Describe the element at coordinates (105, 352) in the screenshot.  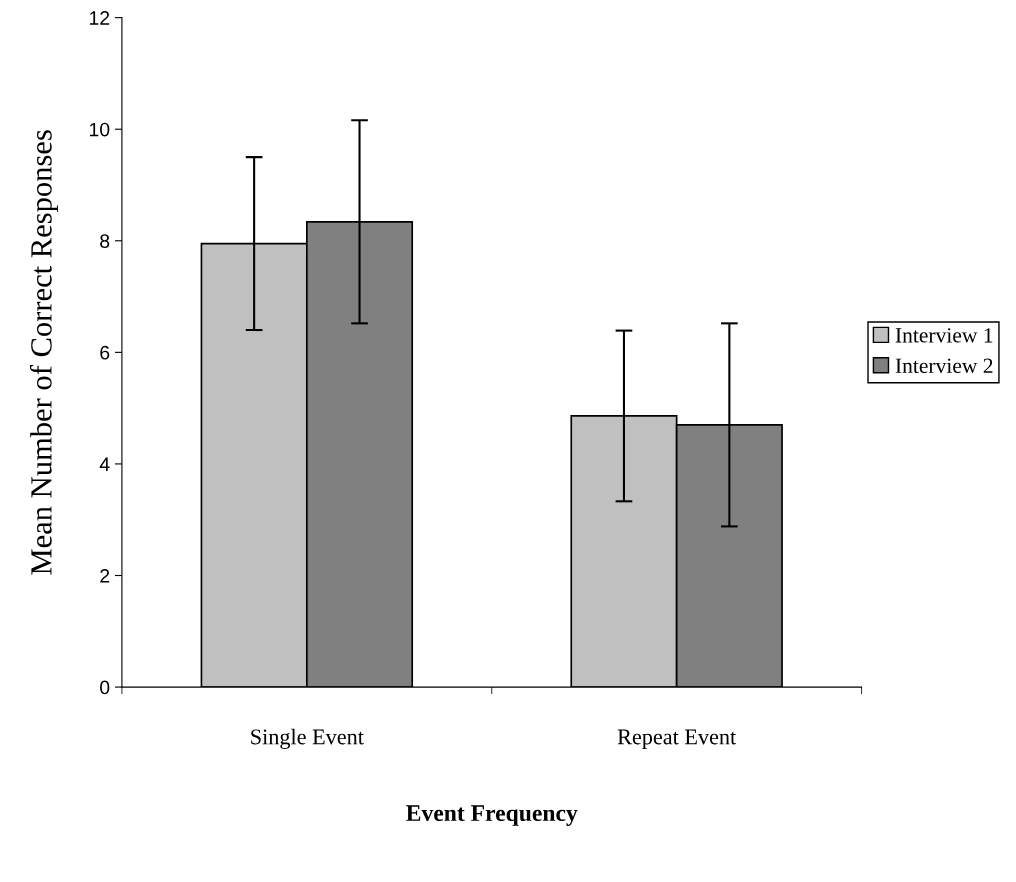
I see `y-tick-label: 6` at that location.